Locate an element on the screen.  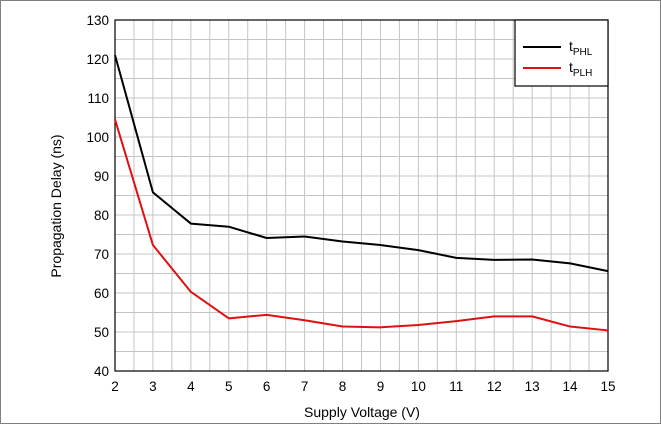
y-tick-label: 40 is located at coordinates (101, 371).